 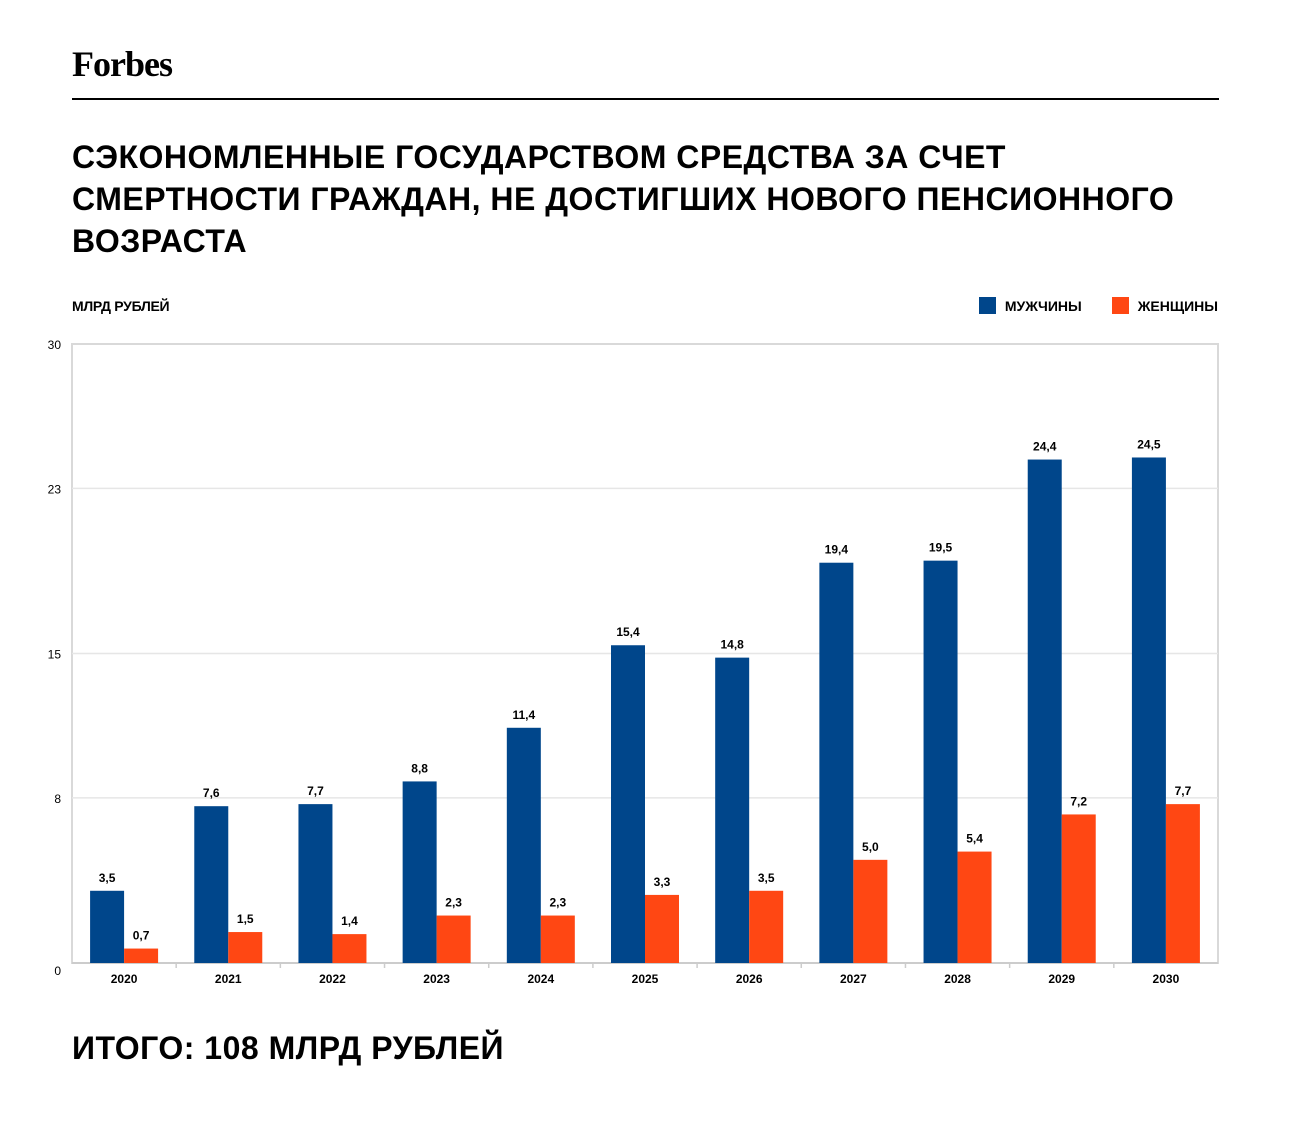 I want to click on legend-label-men: МУЖЧИНЫ, so click(x=1043, y=305).